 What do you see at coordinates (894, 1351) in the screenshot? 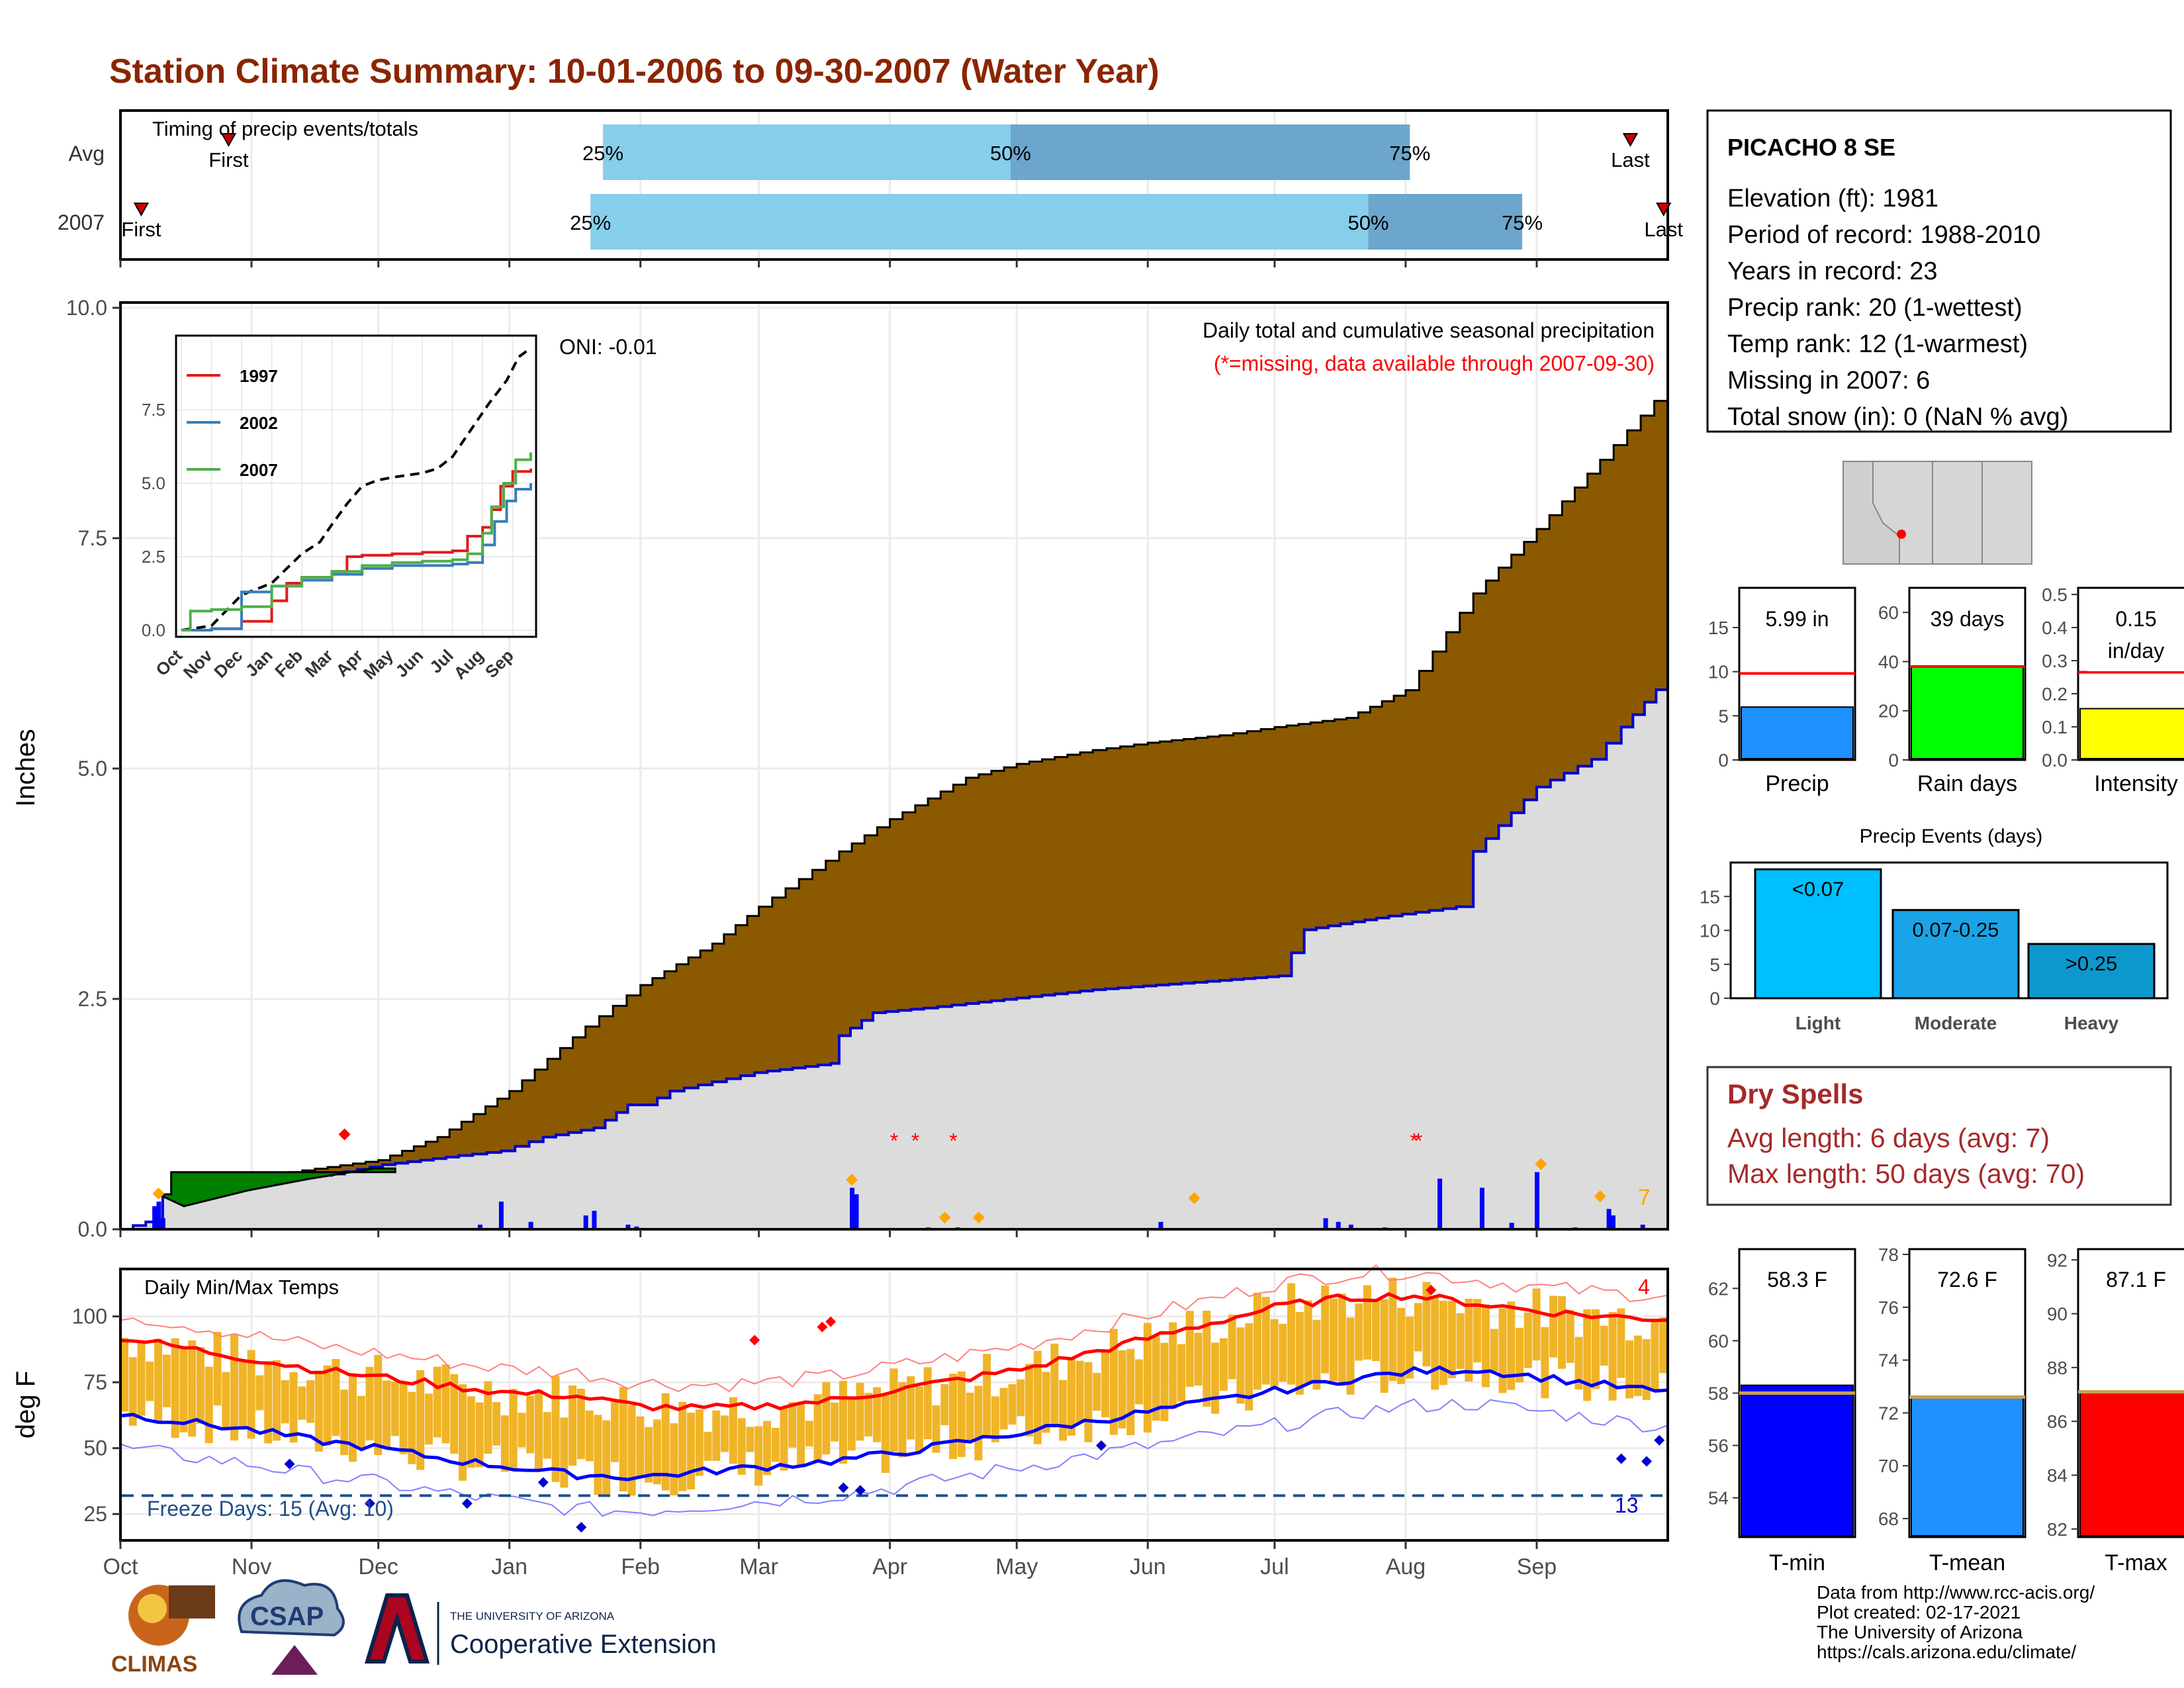
I see `average-max-line` at bounding box center [894, 1351].